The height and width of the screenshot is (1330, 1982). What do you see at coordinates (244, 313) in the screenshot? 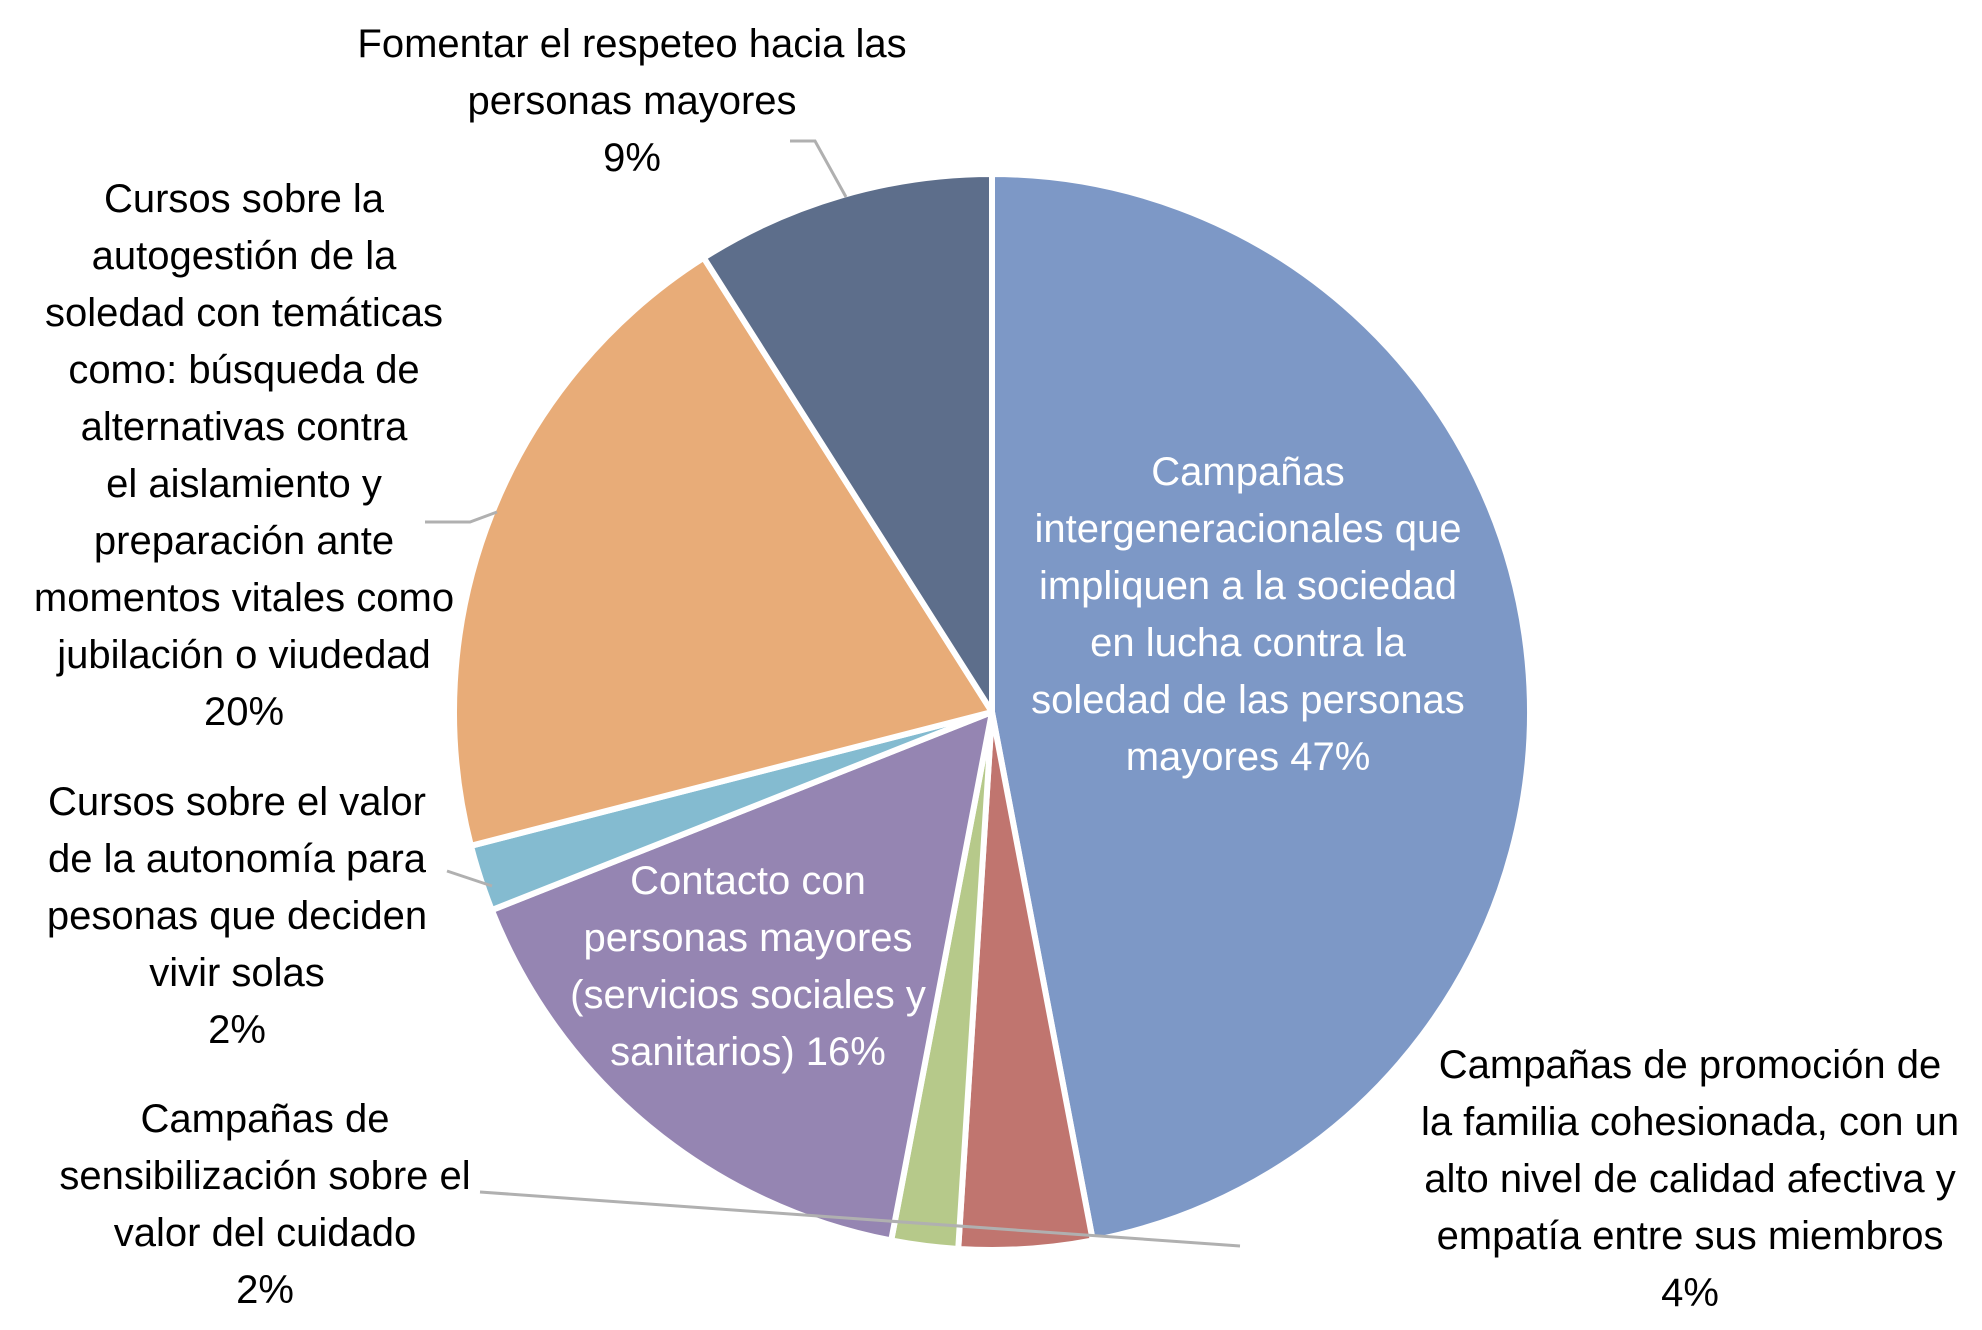
I see `data-label-line: soledad con temáticas` at bounding box center [244, 313].